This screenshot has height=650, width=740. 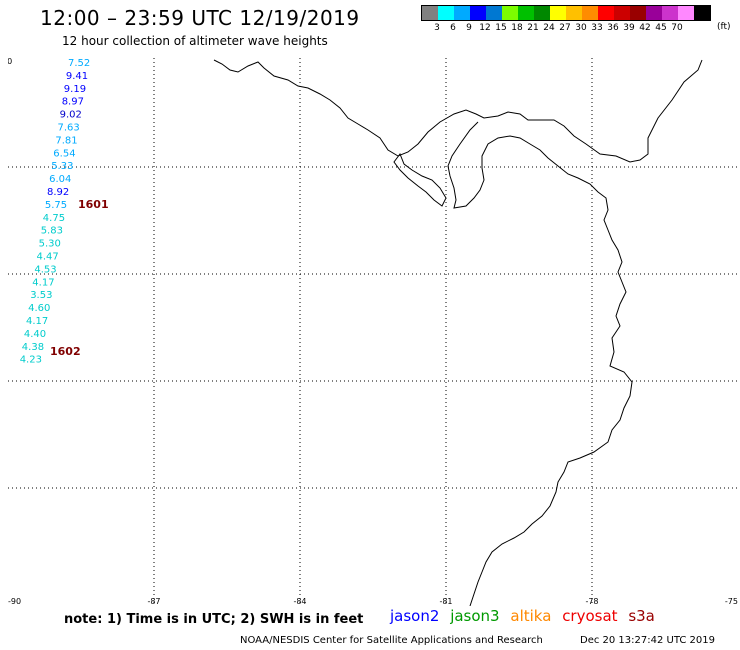 What do you see at coordinates (629, 28) in the screenshot?
I see `legend-label: 39` at bounding box center [629, 28].